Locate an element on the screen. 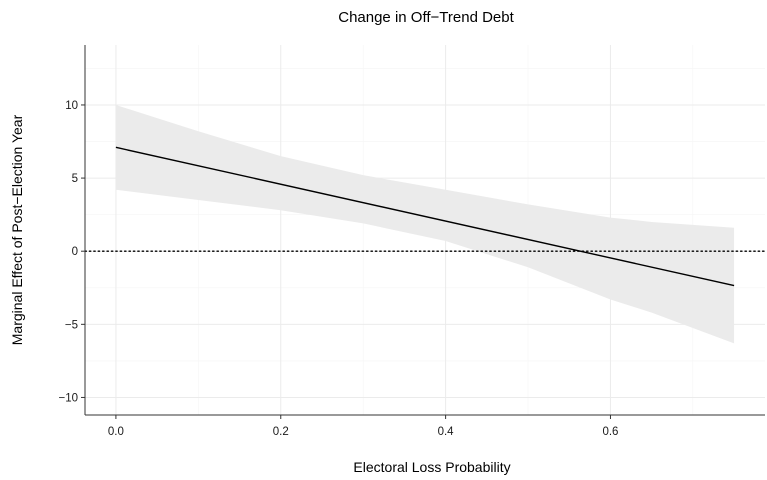  x-tick-label: 0.0 is located at coordinates (116, 432).